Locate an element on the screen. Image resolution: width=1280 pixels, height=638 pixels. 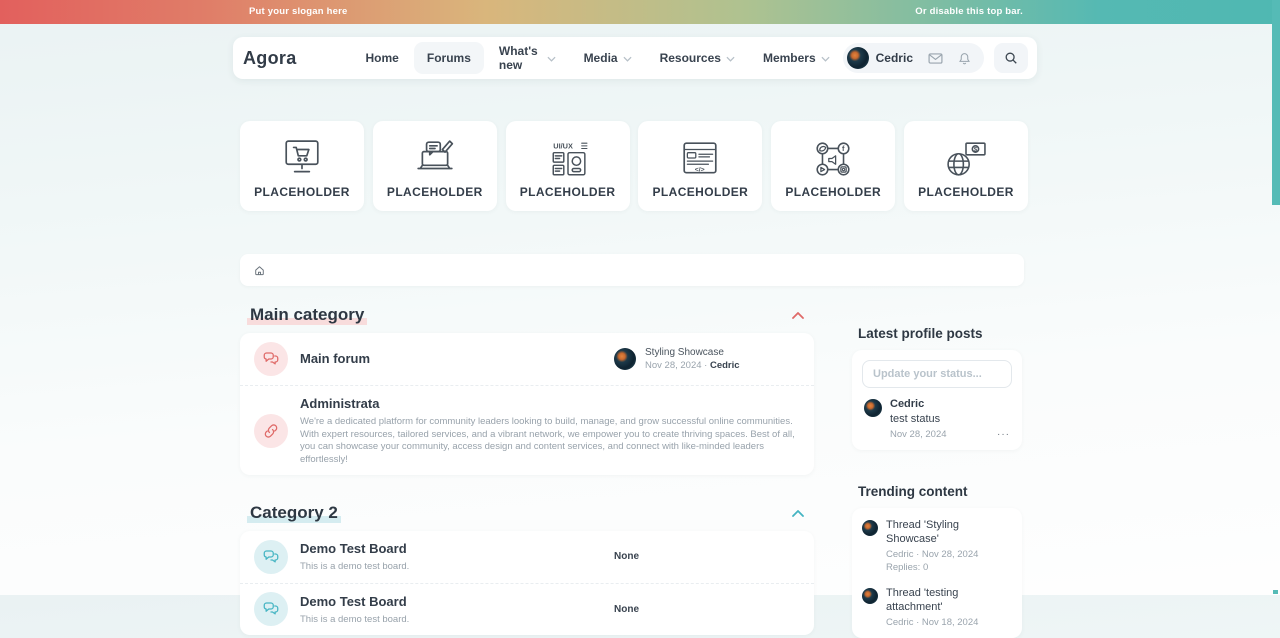
nav-right-cluster: Cedric is located at coordinates (935, 58).